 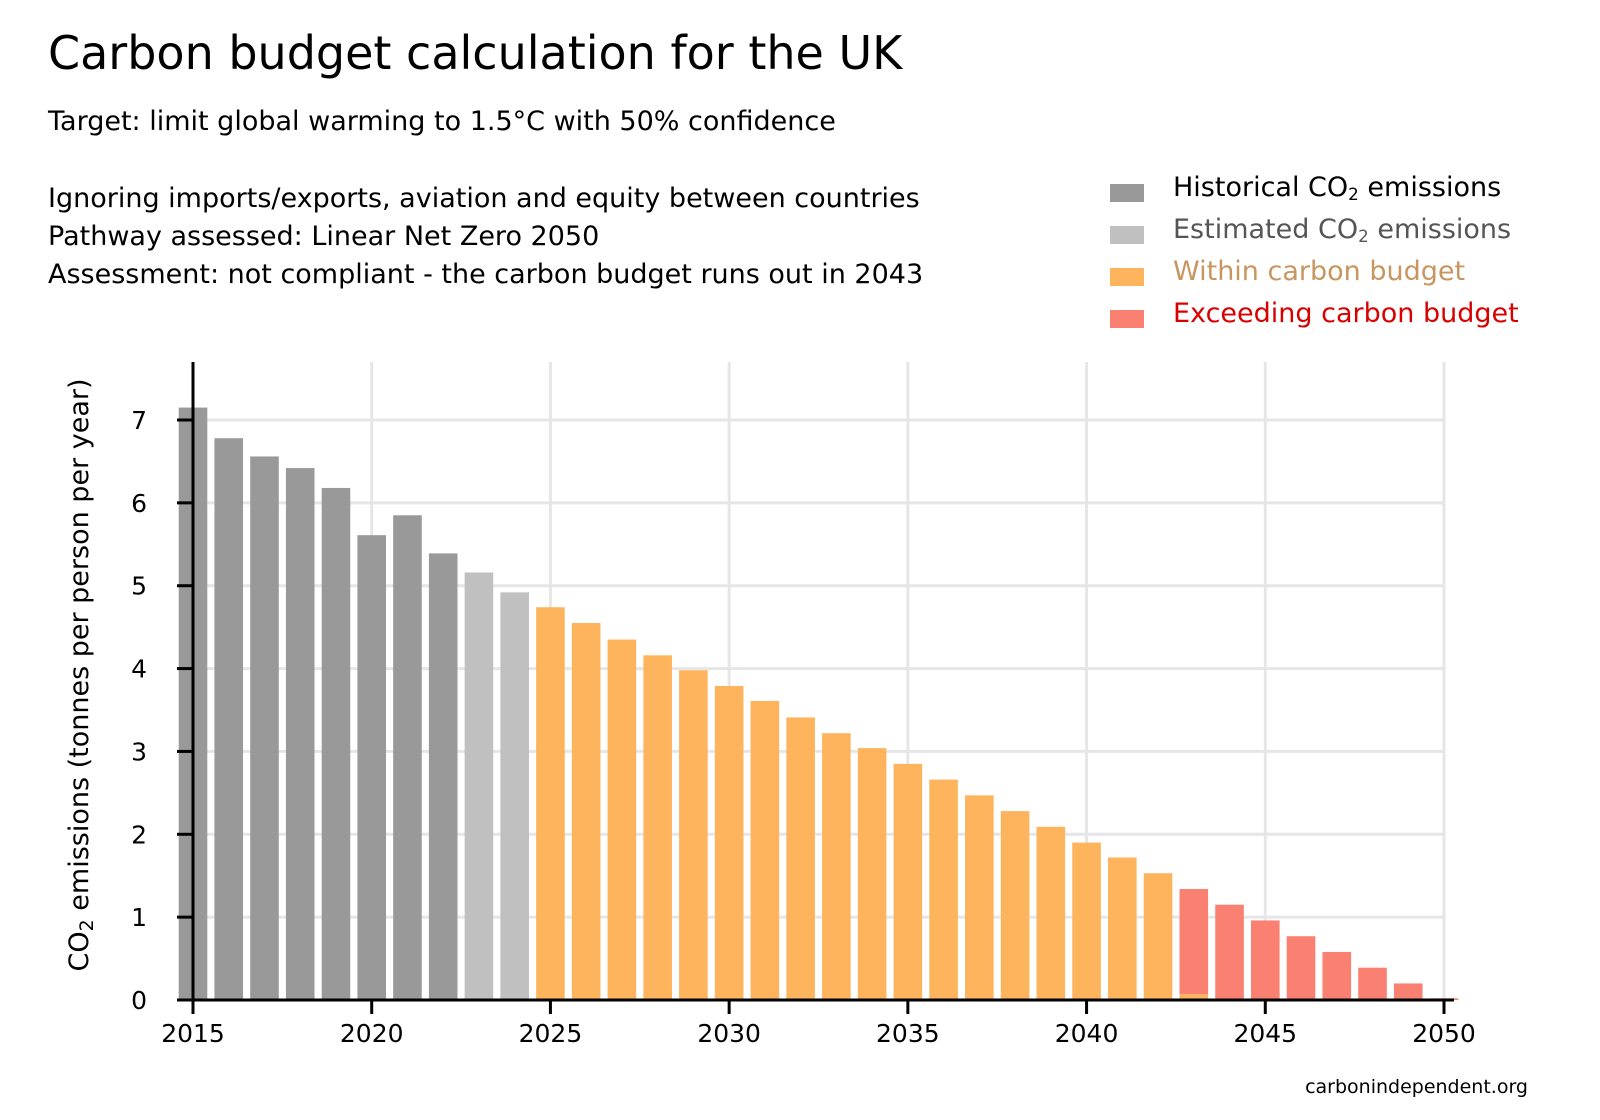 What do you see at coordinates (1342, 230) in the screenshot?
I see `legend-label: Estimated CO2 emissions` at bounding box center [1342, 230].